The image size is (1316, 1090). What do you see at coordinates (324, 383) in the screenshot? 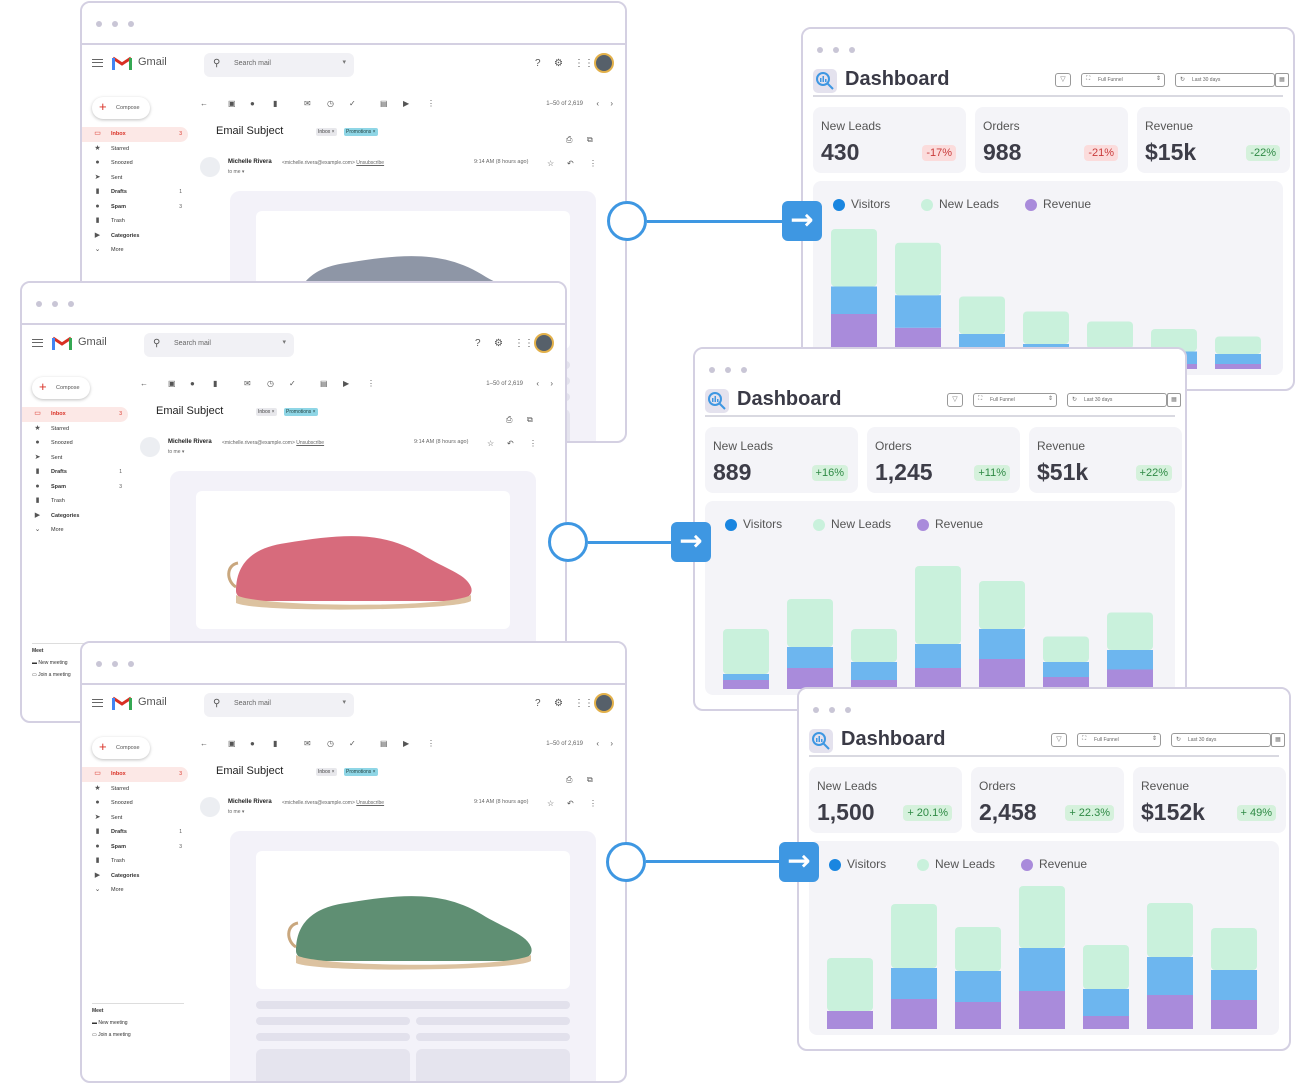
I see `move-to-icon: ▤` at bounding box center [324, 383].